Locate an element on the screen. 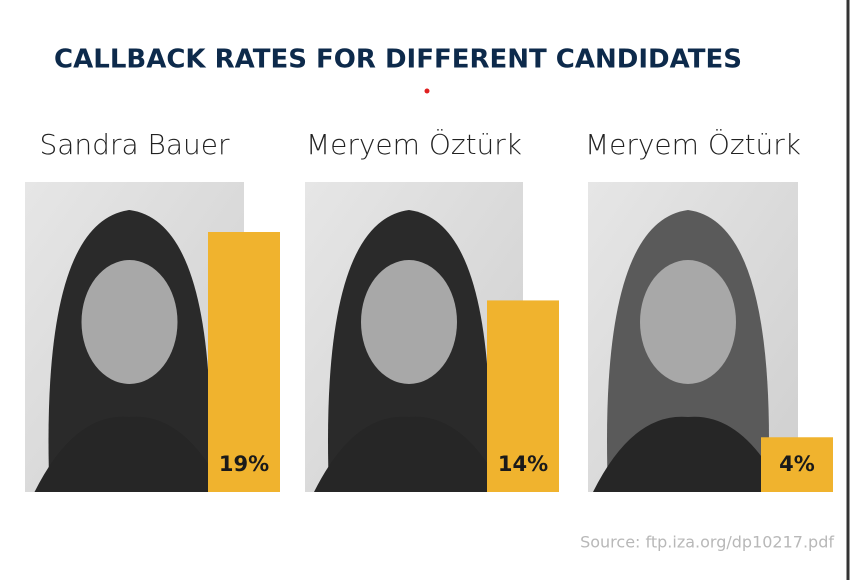 The image size is (851, 580). value-label: 4% is located at coordinates (797, 464).